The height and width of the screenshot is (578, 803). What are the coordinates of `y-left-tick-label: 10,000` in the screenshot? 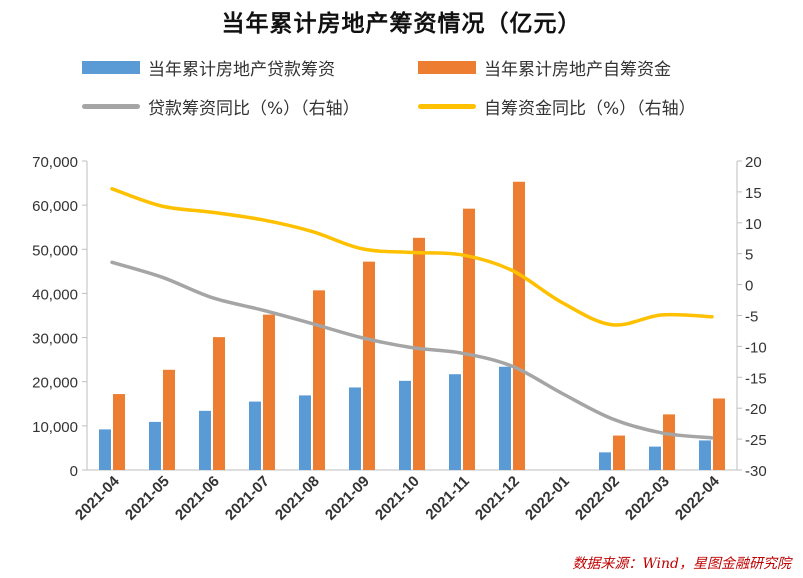 It's located at (55, 427).